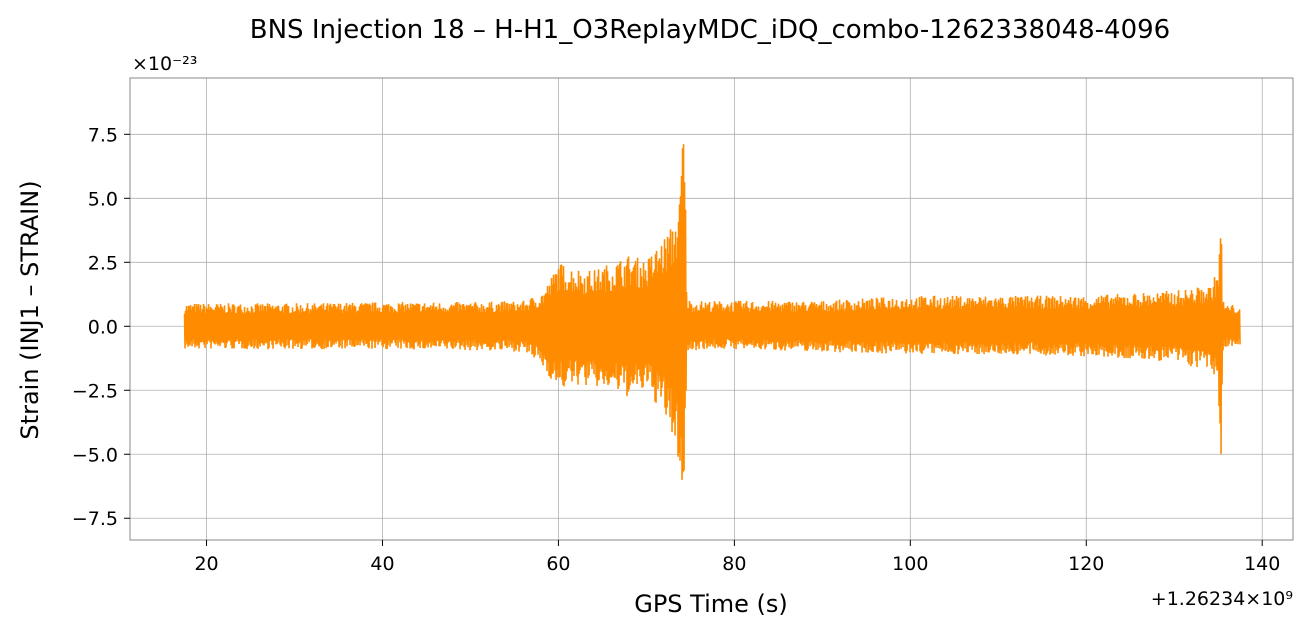 The height and width of the screenshot is (633, 1307). Describe the element at coordinates (206, 564) in the screenshot. I see `x-tick-label: 20` at that location.